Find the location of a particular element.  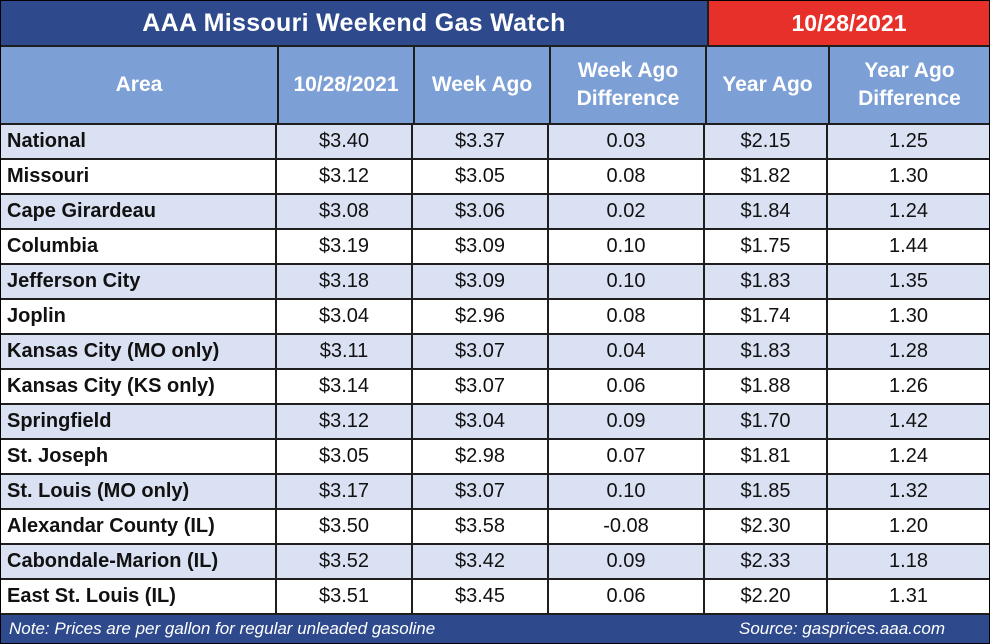

year-ago-price-cell: $2.20 is located at coordinates (766, 596).